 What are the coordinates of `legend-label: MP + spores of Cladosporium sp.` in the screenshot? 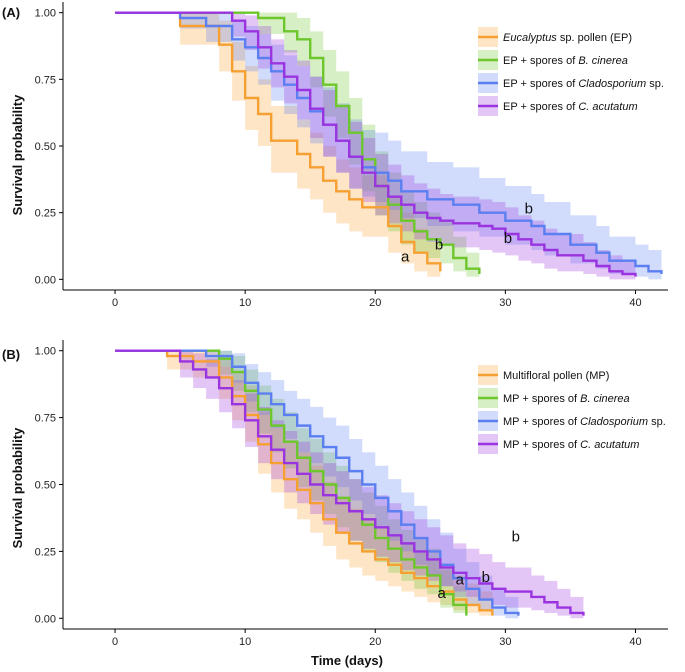 It's located at (584, 422).